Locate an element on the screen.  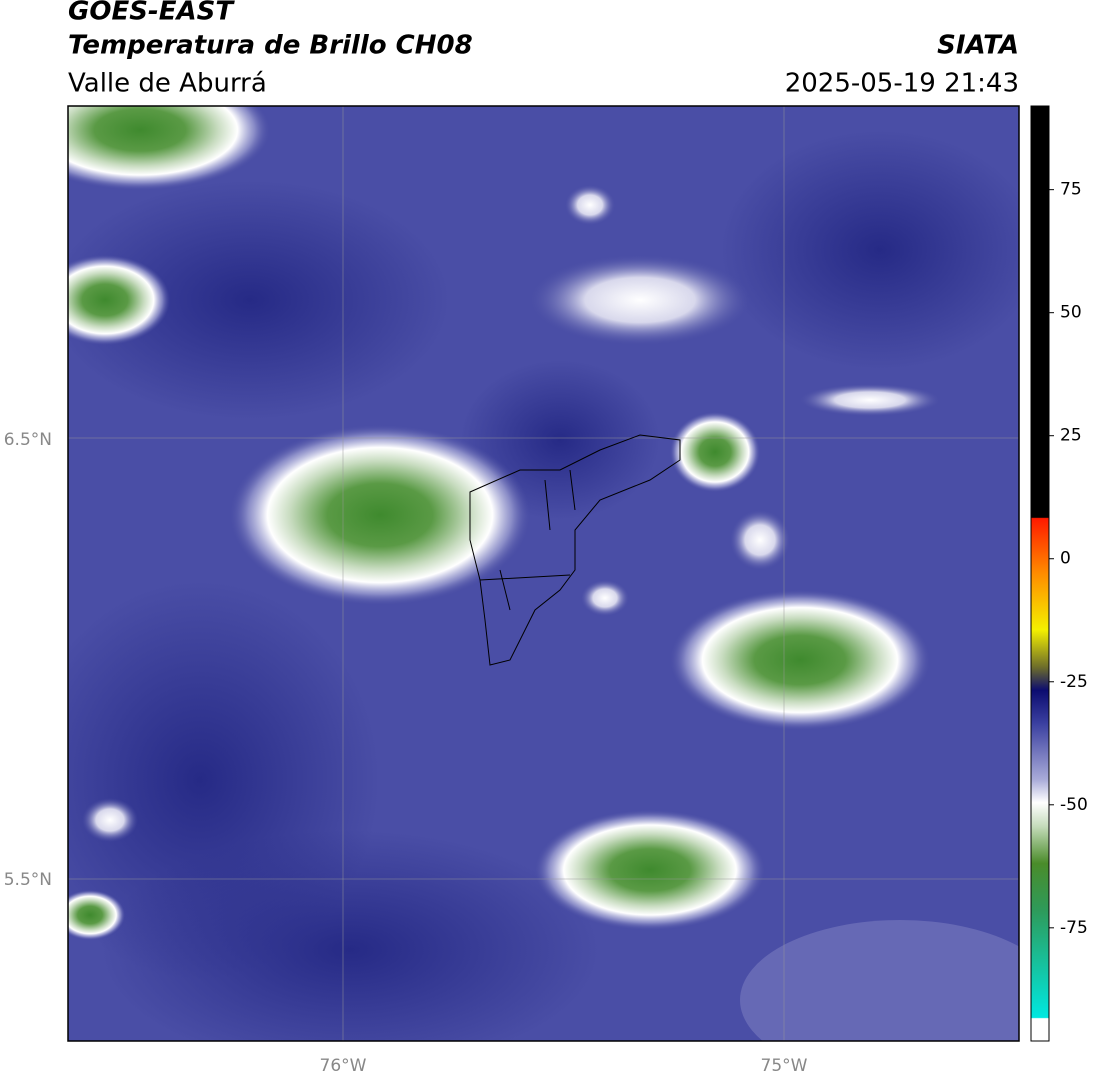
colorbar-tick-label: -25 is located at coordinates (1074, 682).